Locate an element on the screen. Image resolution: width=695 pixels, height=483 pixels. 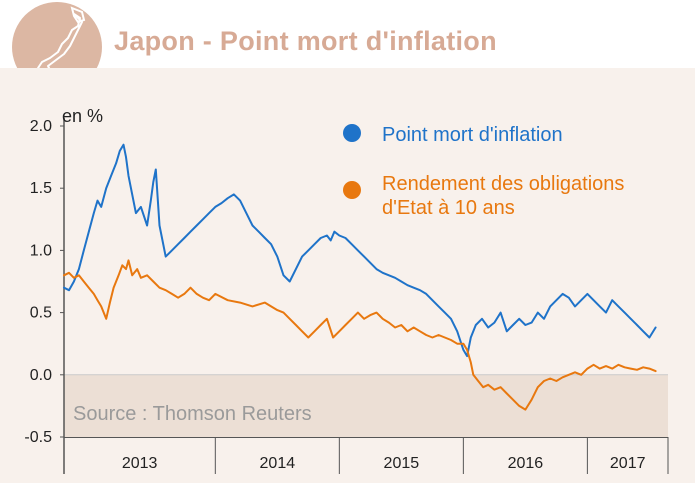
legend-label-breakeven: Point mort d'inflation is located at coordinates (472, 135).